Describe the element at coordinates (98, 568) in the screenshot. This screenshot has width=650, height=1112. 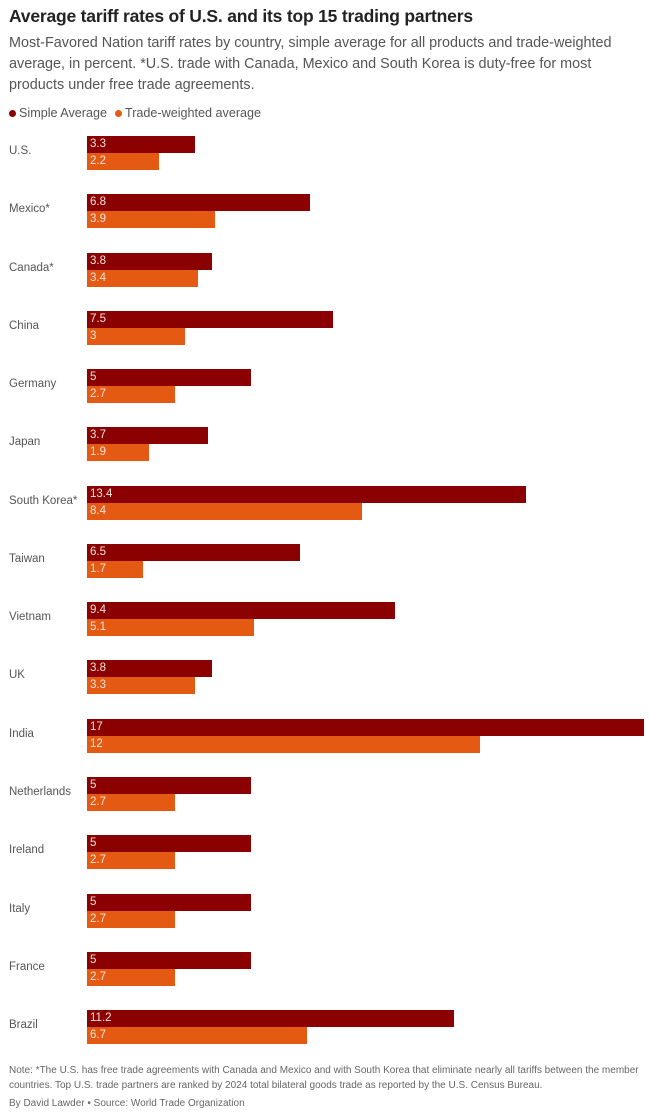
I see `data-label: 1.7` at that location.